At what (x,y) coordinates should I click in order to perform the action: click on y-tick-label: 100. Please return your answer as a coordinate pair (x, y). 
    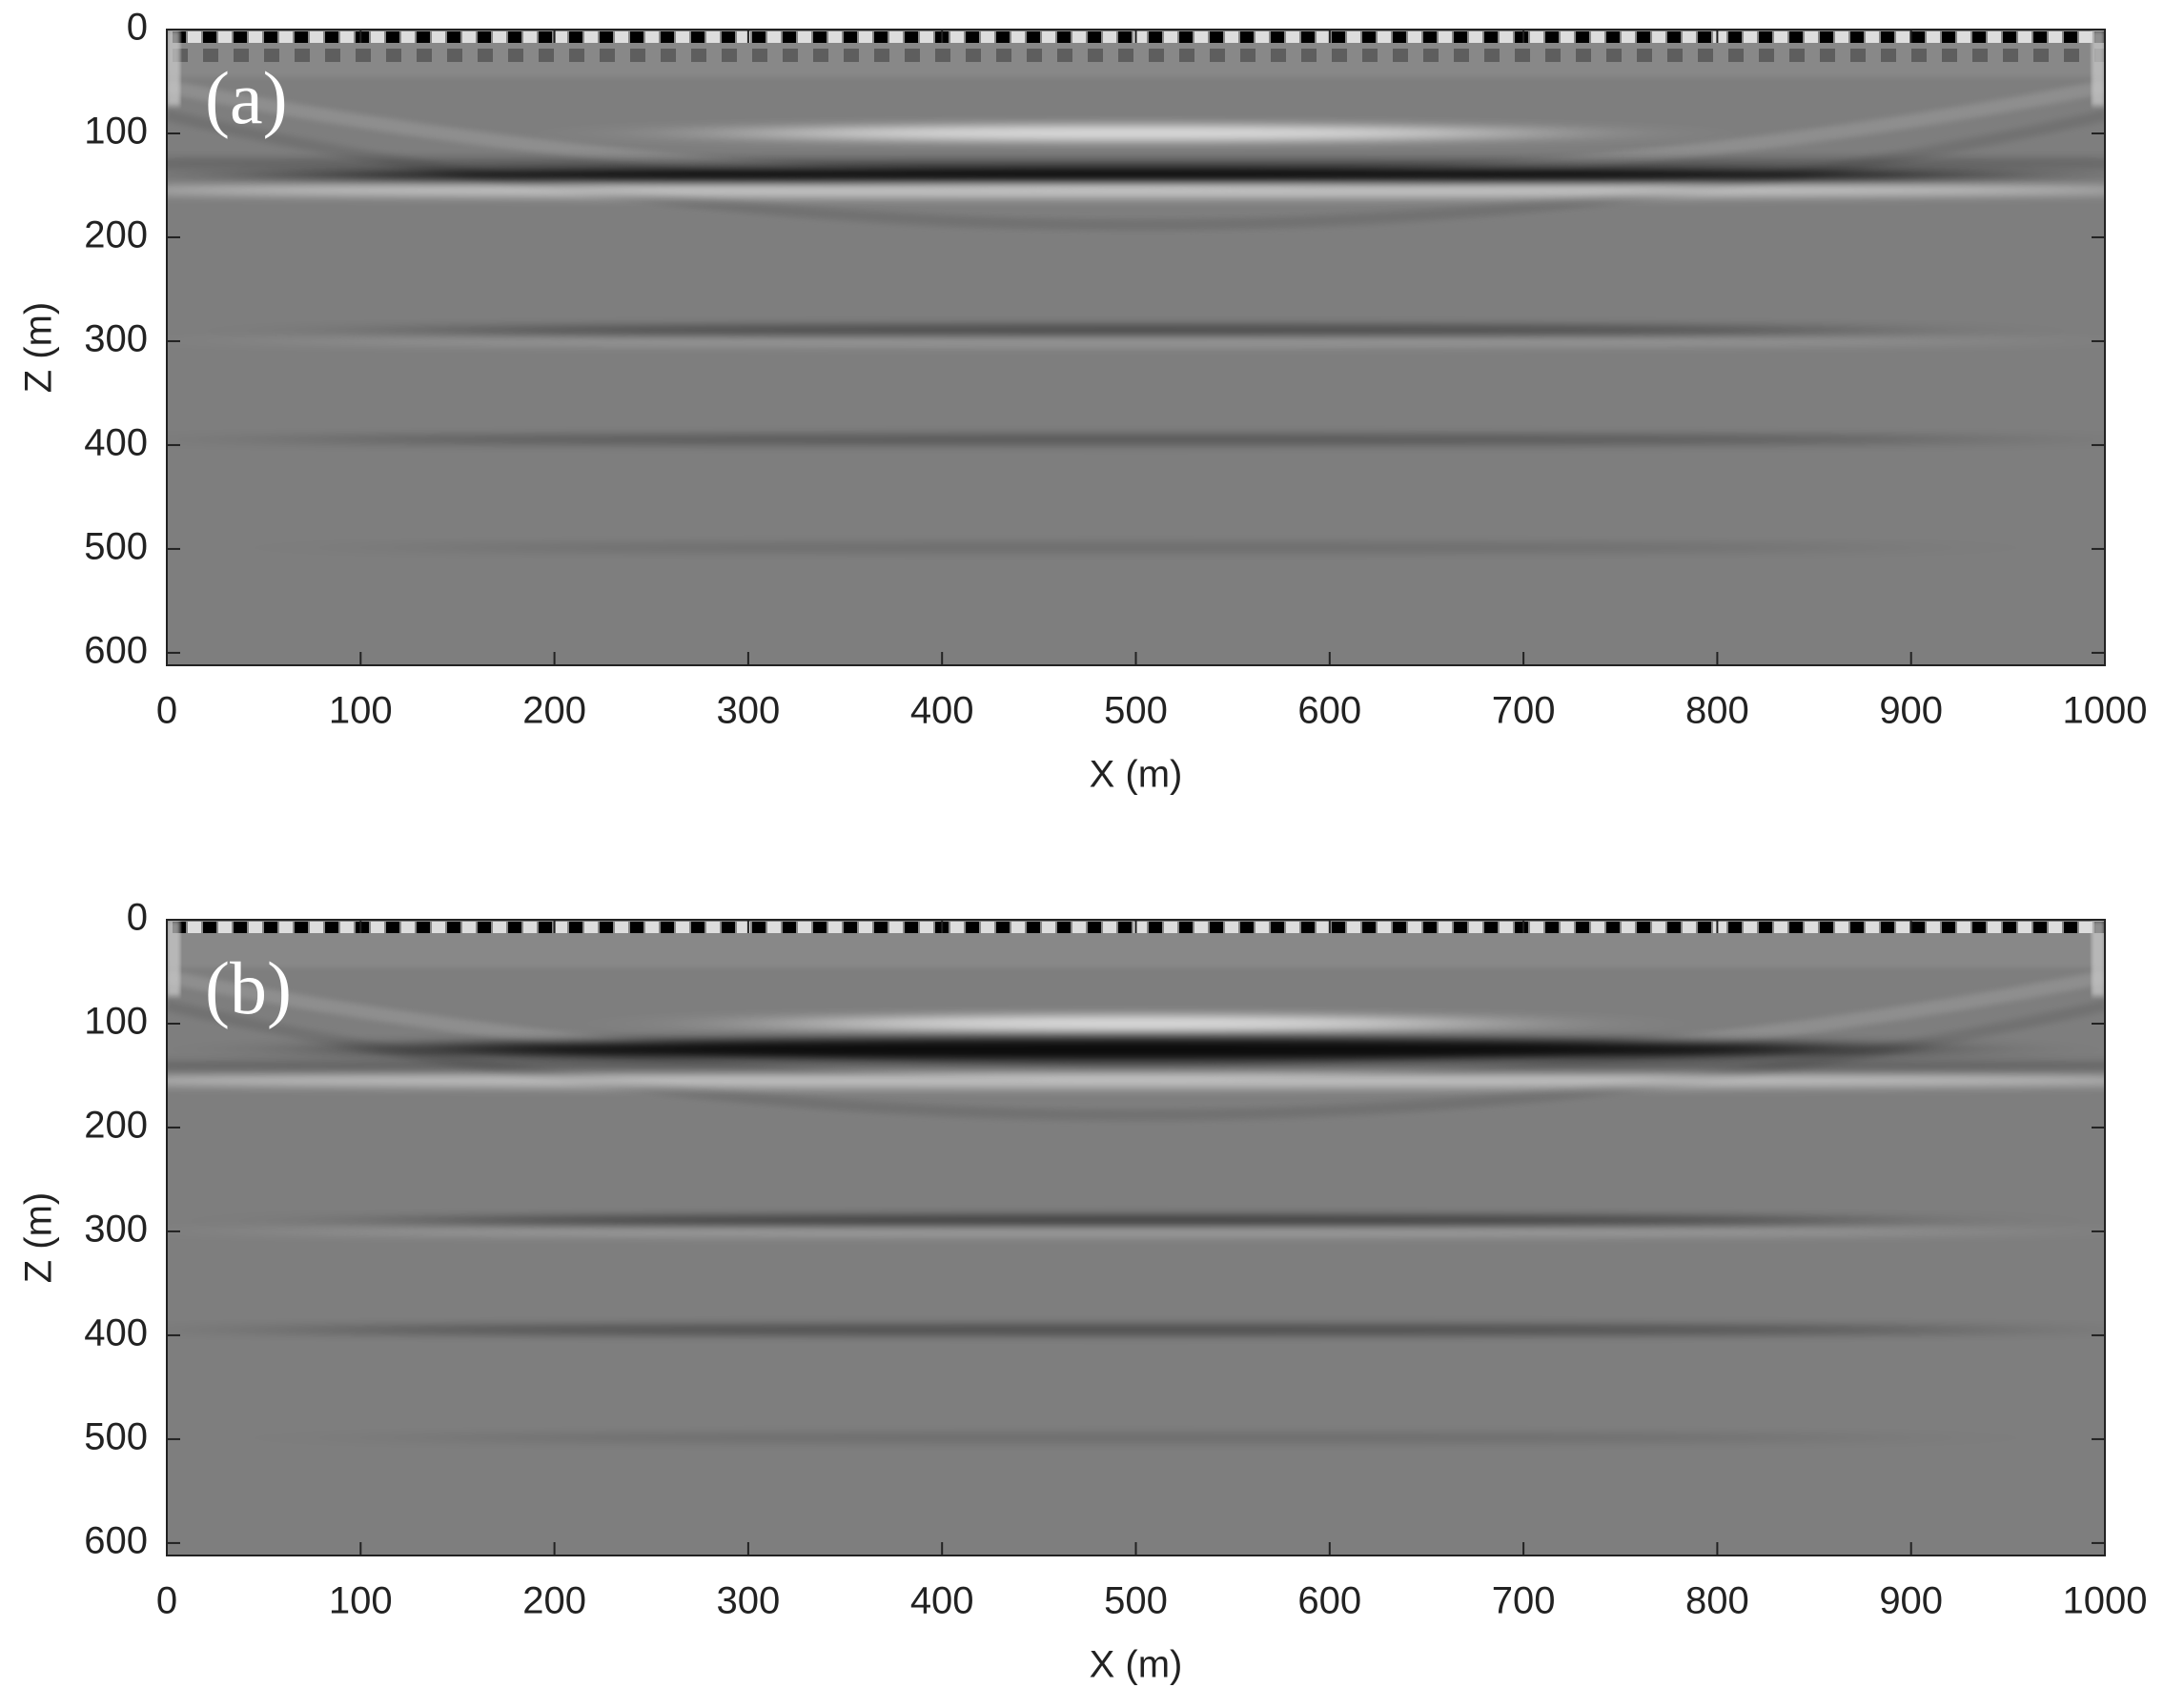
    Looking at the image, I should click on (116, 1022).